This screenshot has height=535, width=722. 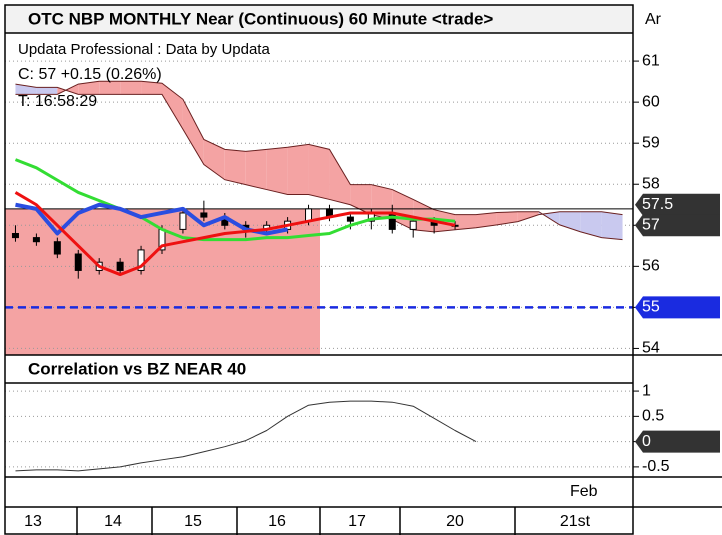 I want to click on day-label: 13, so click(x=33, y=521).